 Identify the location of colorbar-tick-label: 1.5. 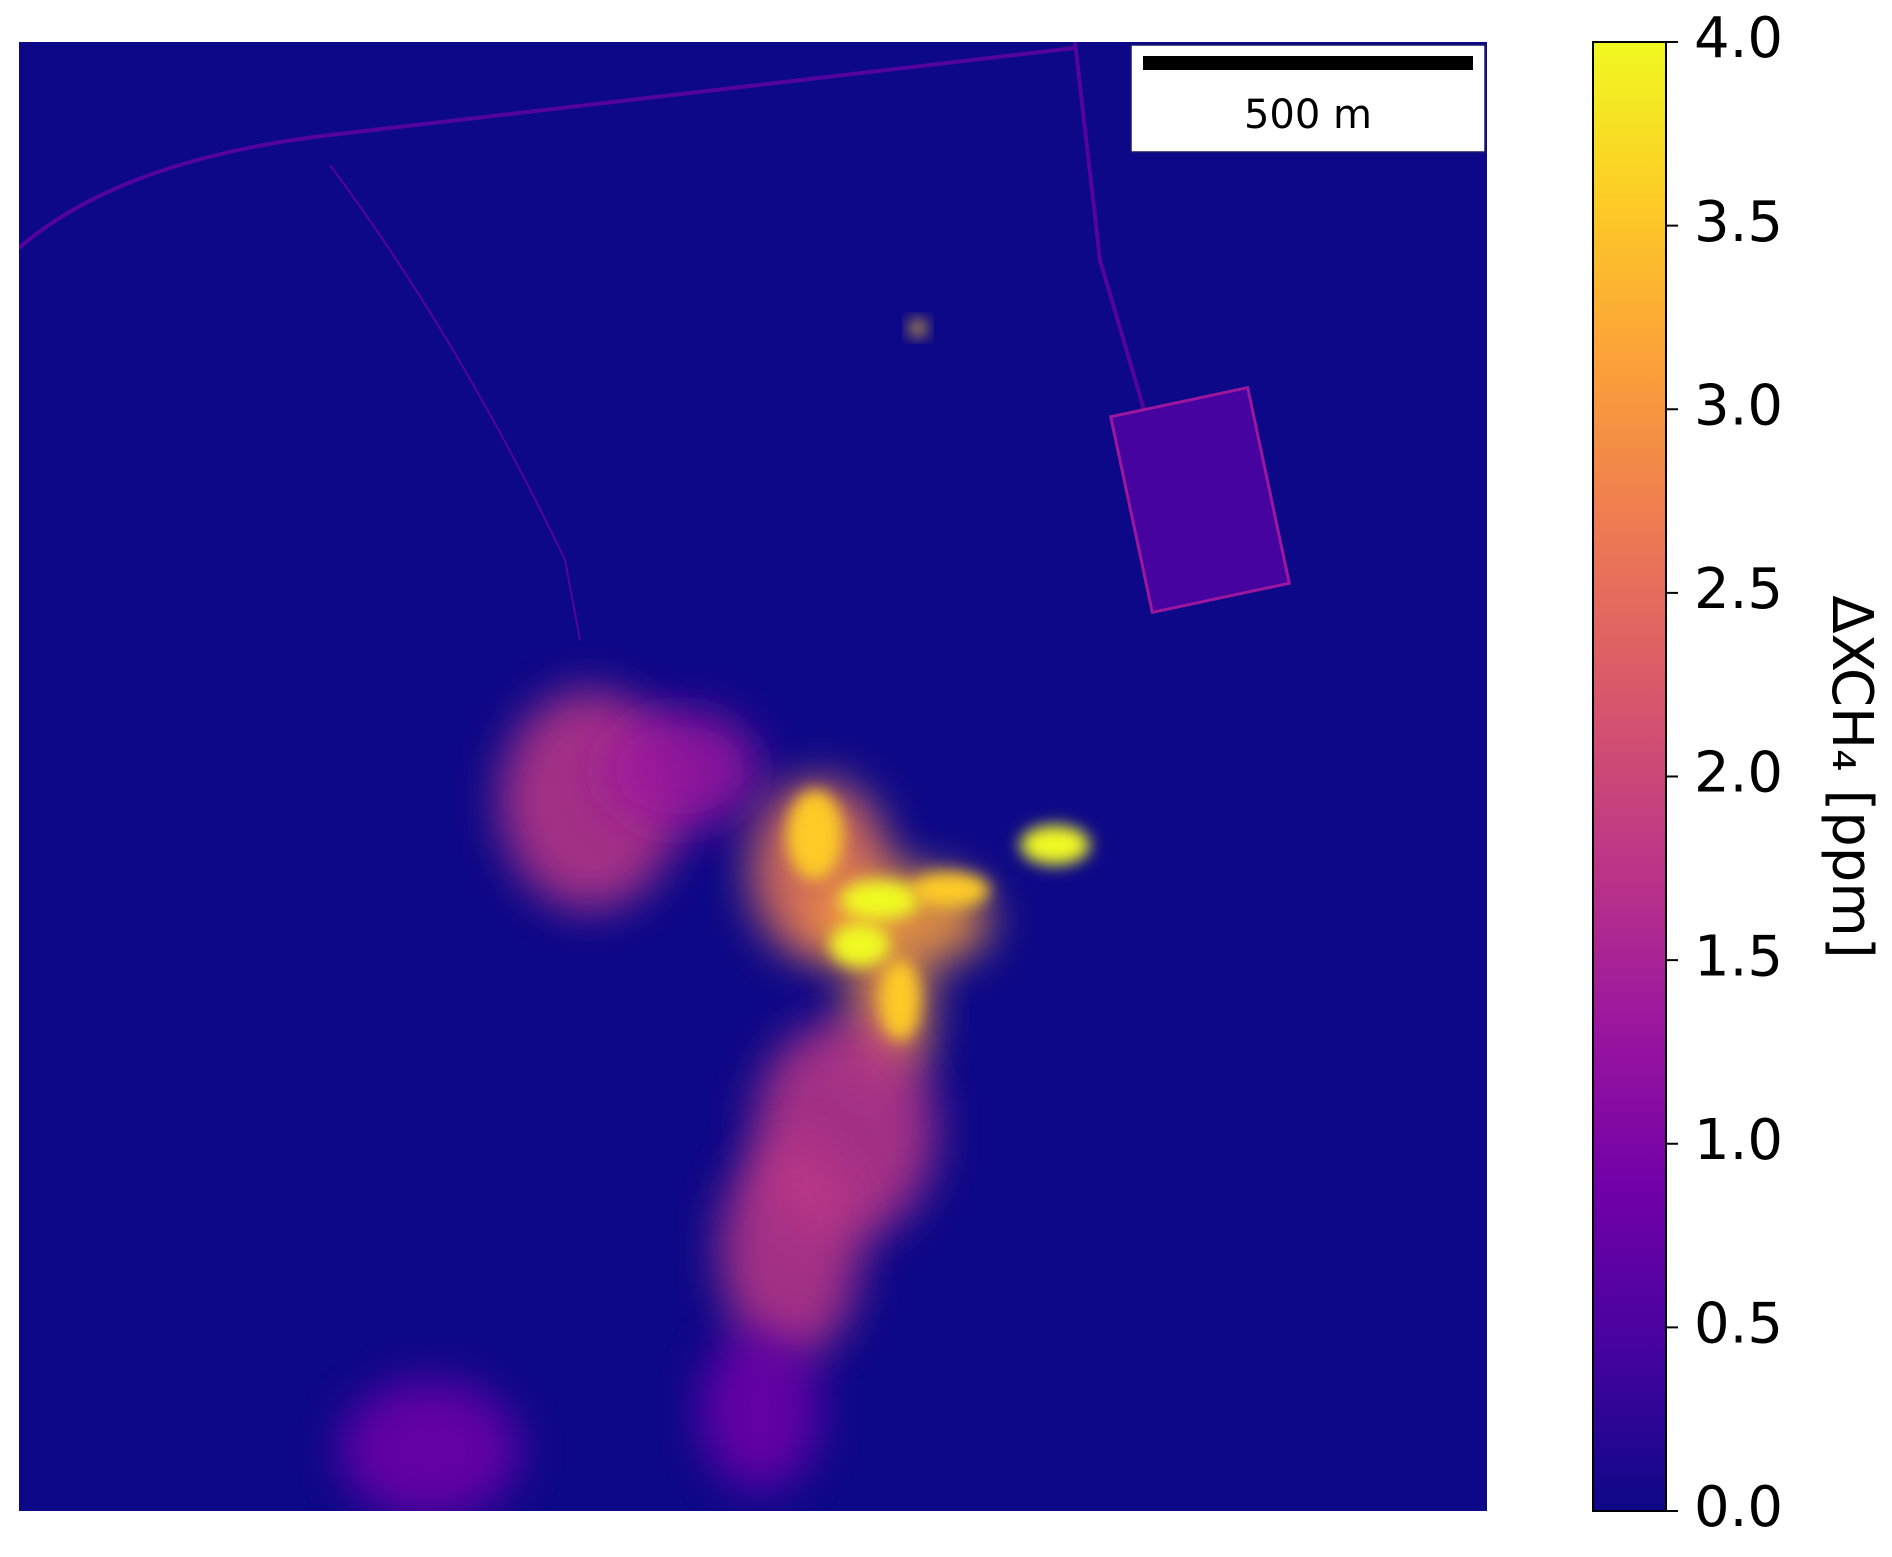
(1738, 956).